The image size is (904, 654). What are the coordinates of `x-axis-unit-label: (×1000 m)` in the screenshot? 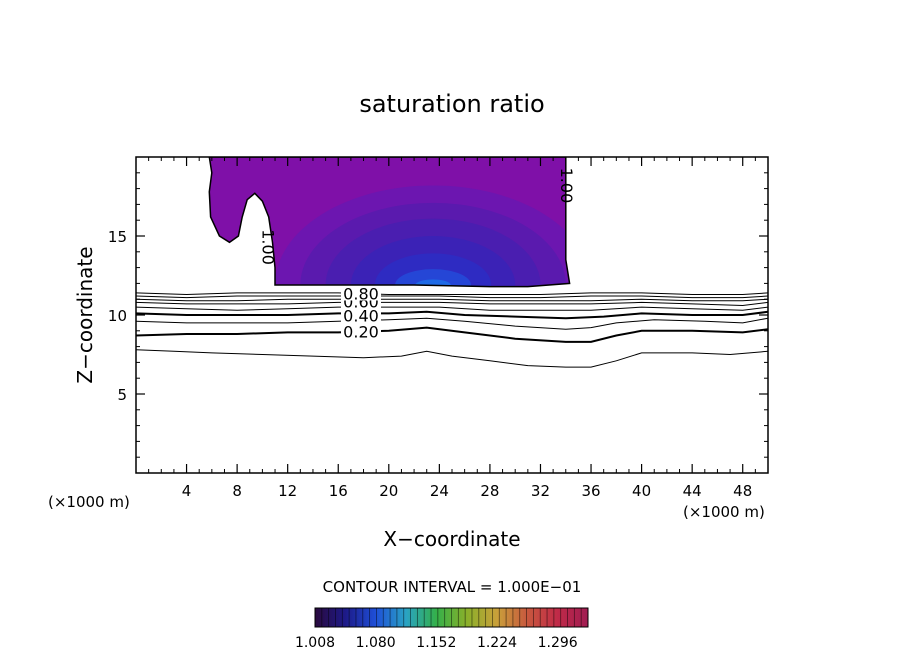 It's located at (724, 512).